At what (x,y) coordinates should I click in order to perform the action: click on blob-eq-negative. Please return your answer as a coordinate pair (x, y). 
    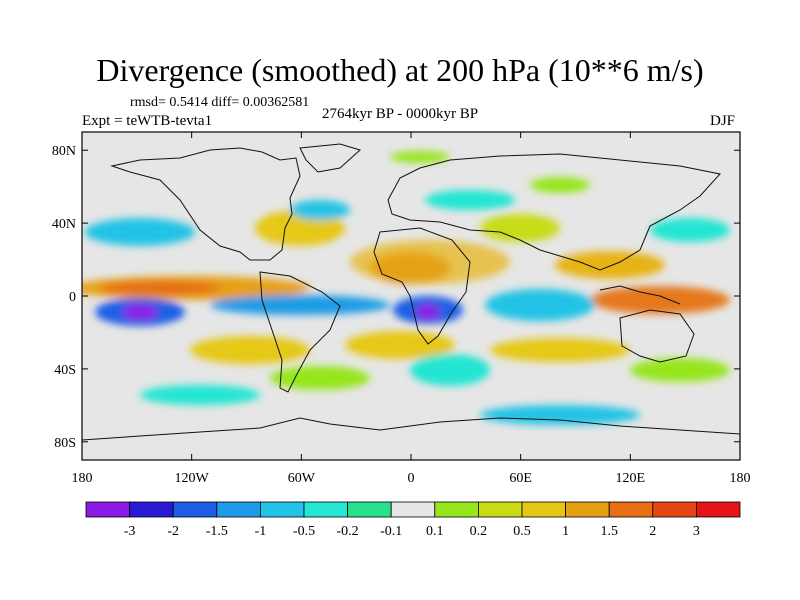
    Looking at the image, I should click on (300, 305).